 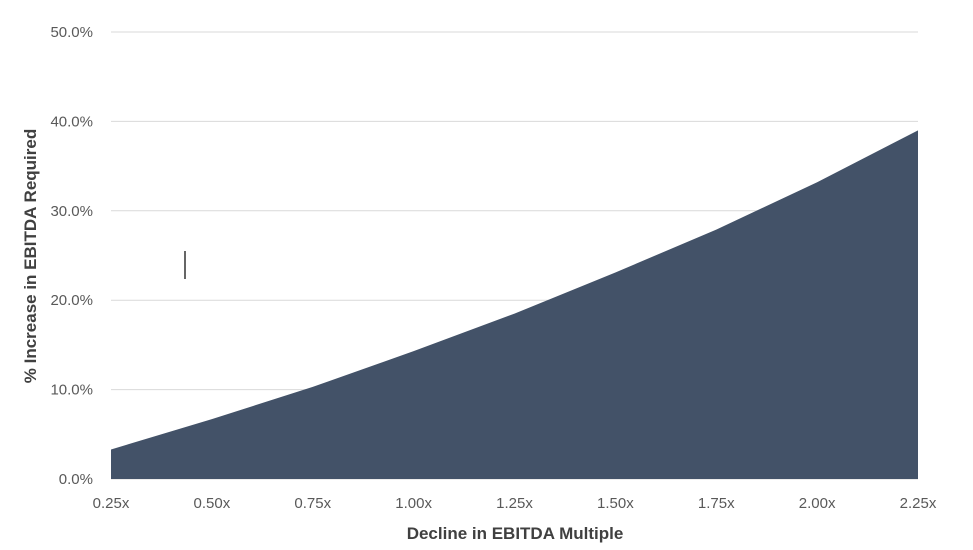 What do you see at coordinates (71, 256) in the screenshot?
I see `y-axis-ticks: 0.0% 10.0% 20.0% 30.0% 40.0% 50.0%` at bounding box center [71, 256].